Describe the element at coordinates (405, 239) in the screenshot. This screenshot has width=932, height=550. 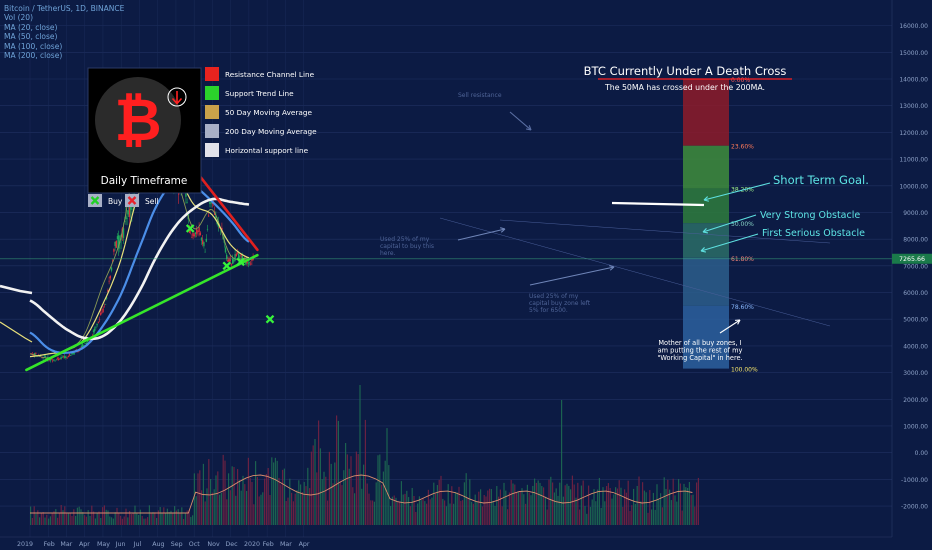
I see `label-faded-note: Used 25% of my` at that location.